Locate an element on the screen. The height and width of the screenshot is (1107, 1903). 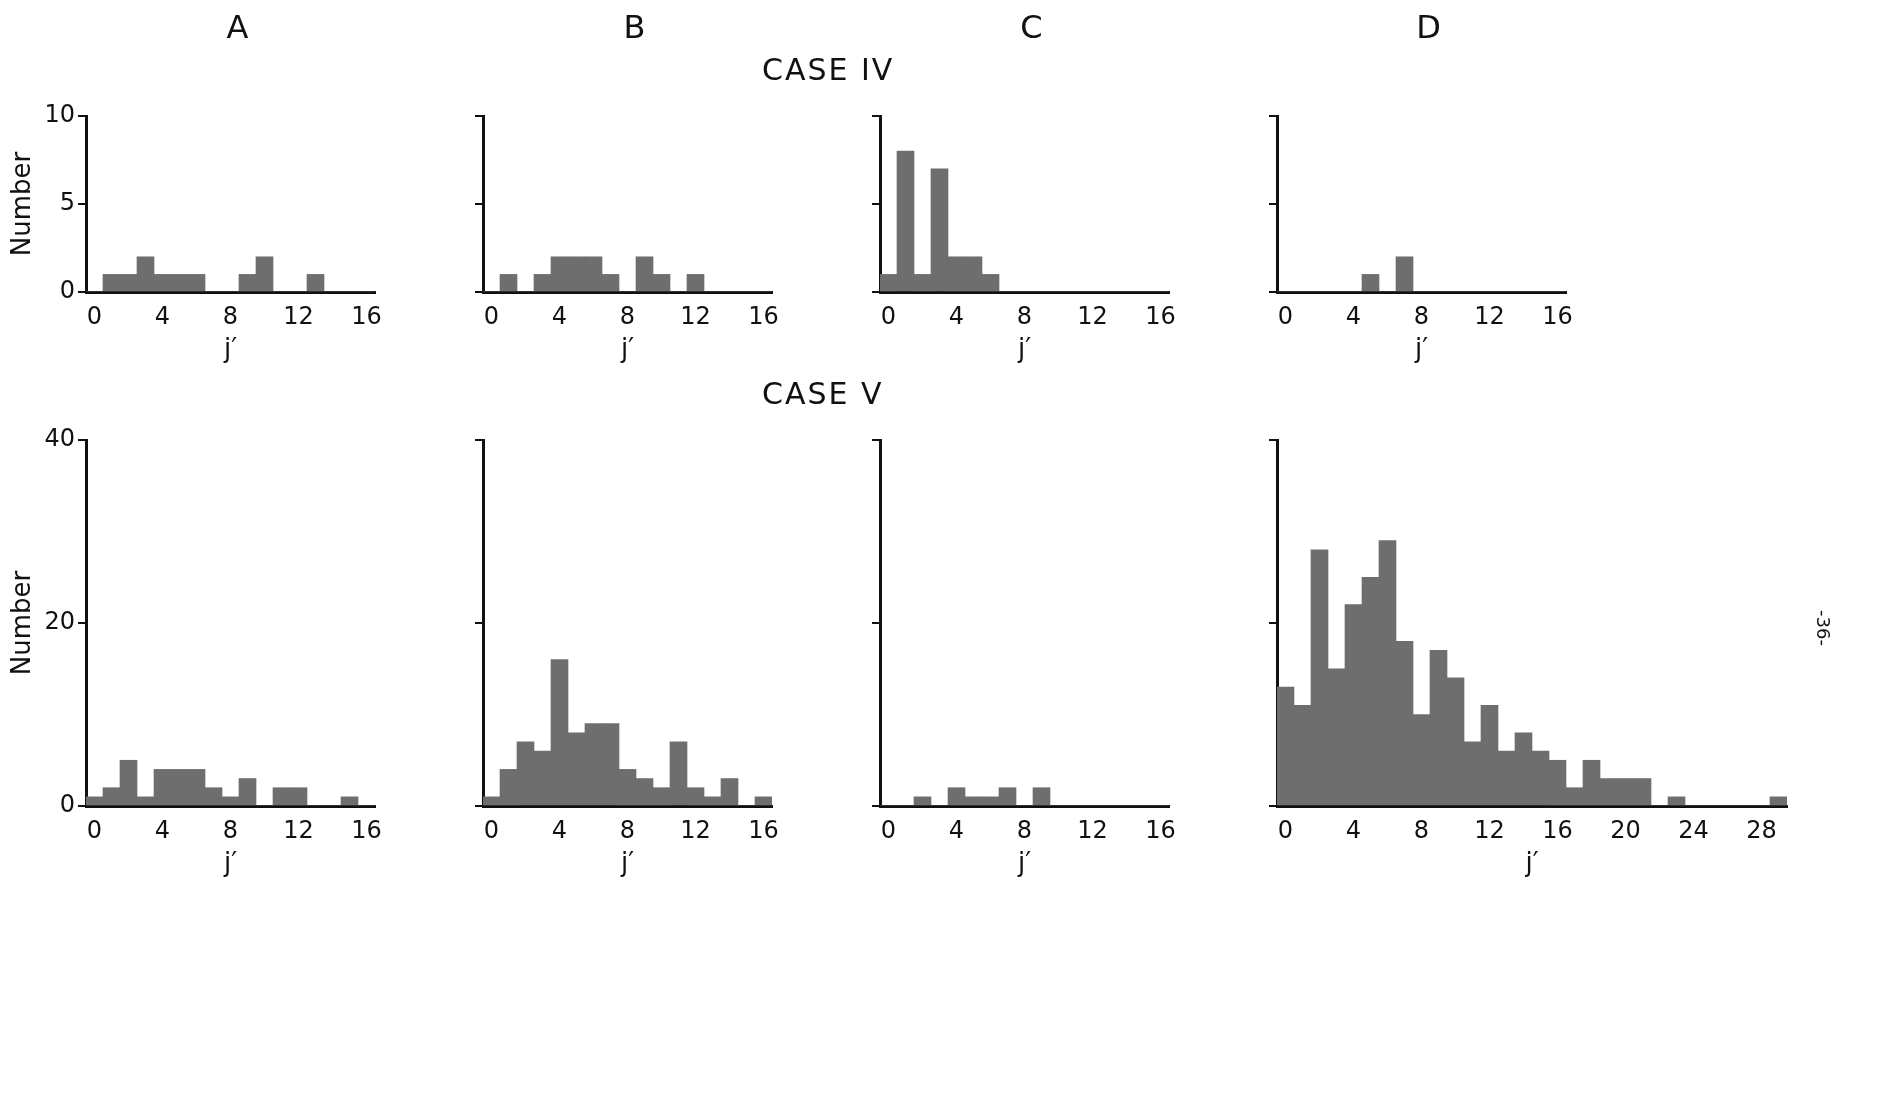
y-tick-label: 10 is located at coordinates (59, 114).